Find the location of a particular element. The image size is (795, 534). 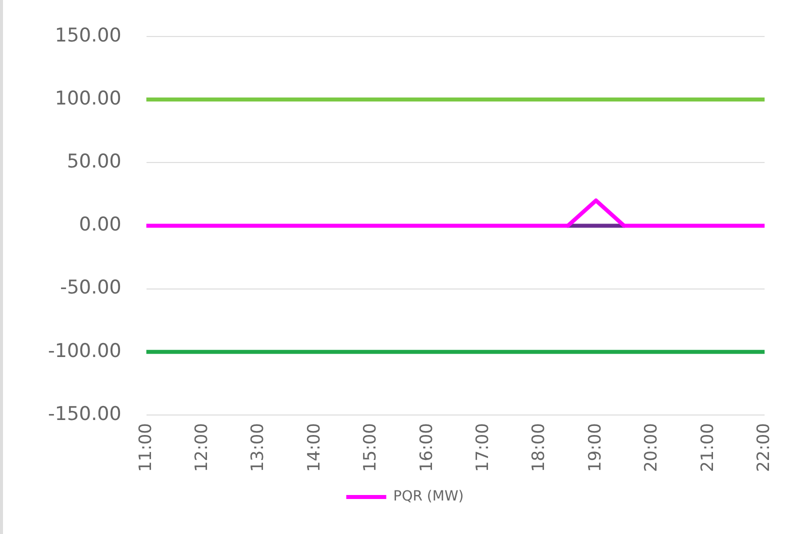

x-tick-label: 16:00 is located at coordinates (426, 447).